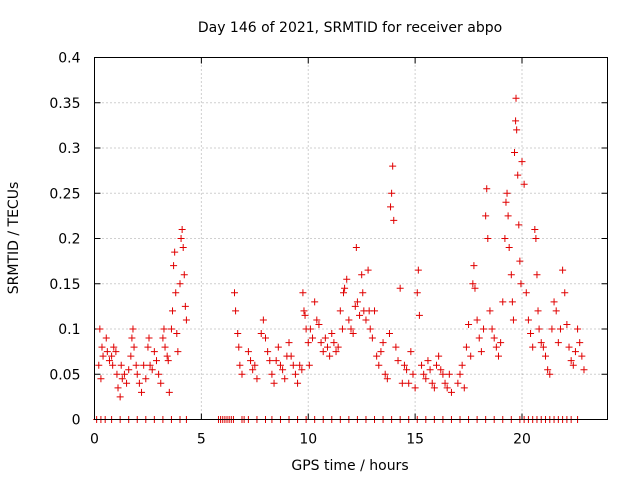  I want to click on y-tick-label: 0.25, so click(64, 194).